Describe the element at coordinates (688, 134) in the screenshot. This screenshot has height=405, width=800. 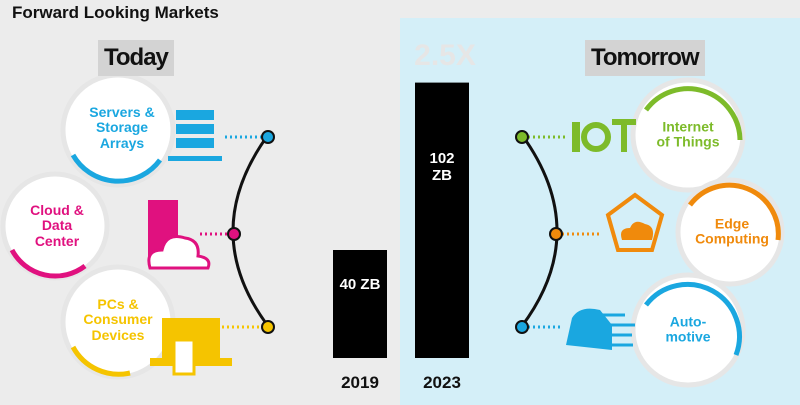
I see `market-label: Internet of Things` at that location.